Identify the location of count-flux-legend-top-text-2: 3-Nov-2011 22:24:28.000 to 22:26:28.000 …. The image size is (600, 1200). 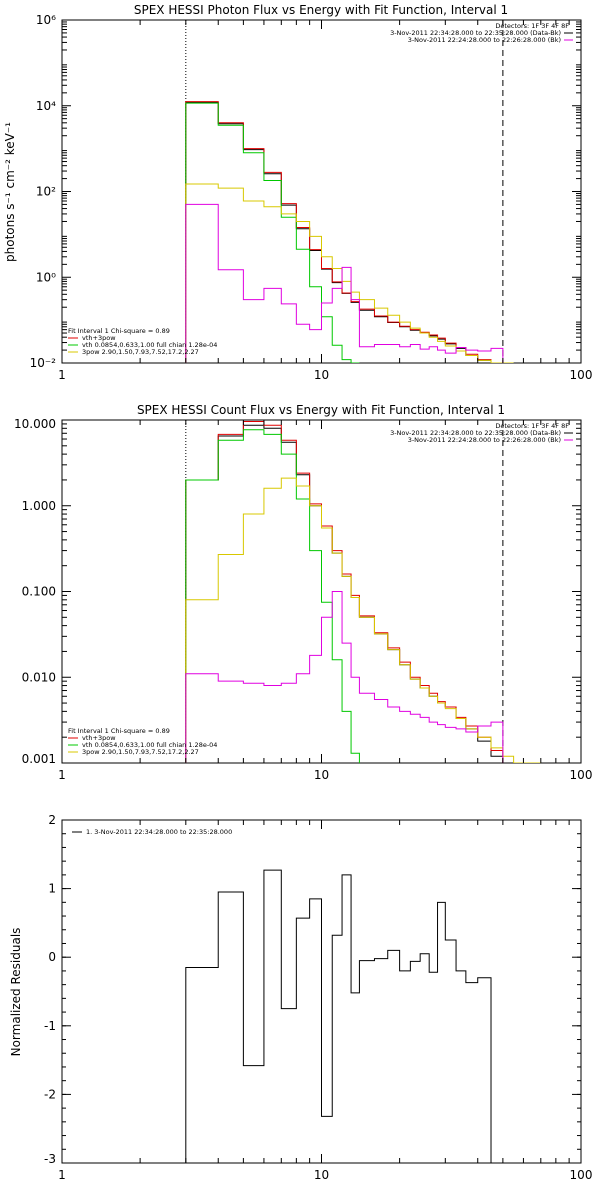
(484, 440).